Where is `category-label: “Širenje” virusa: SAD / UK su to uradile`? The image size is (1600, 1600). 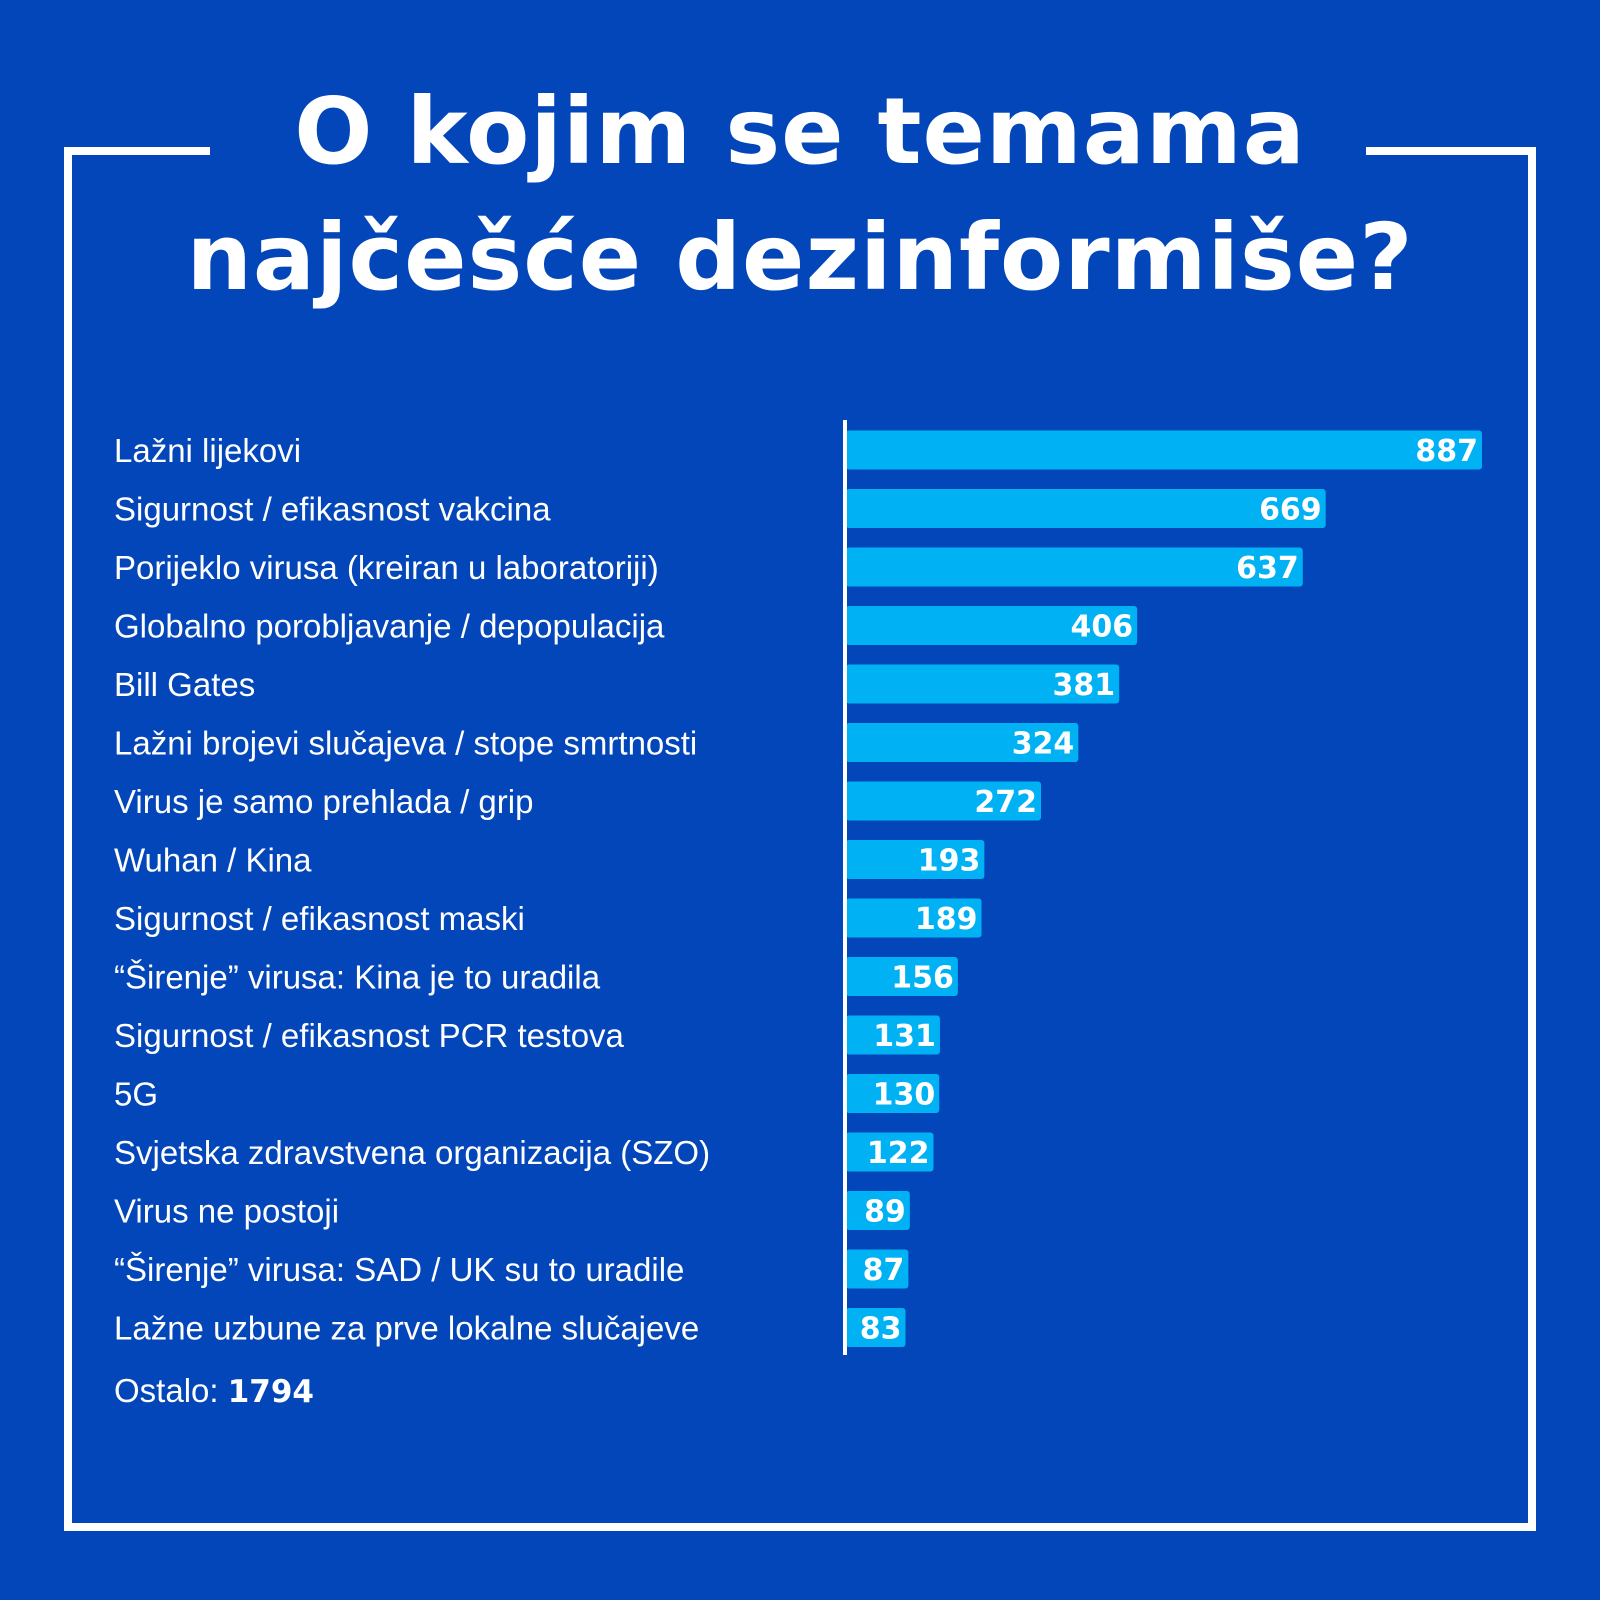
category-label: “Širenje” virusa: SAD / UK su to uradile is located at coordinates (399, 1269).